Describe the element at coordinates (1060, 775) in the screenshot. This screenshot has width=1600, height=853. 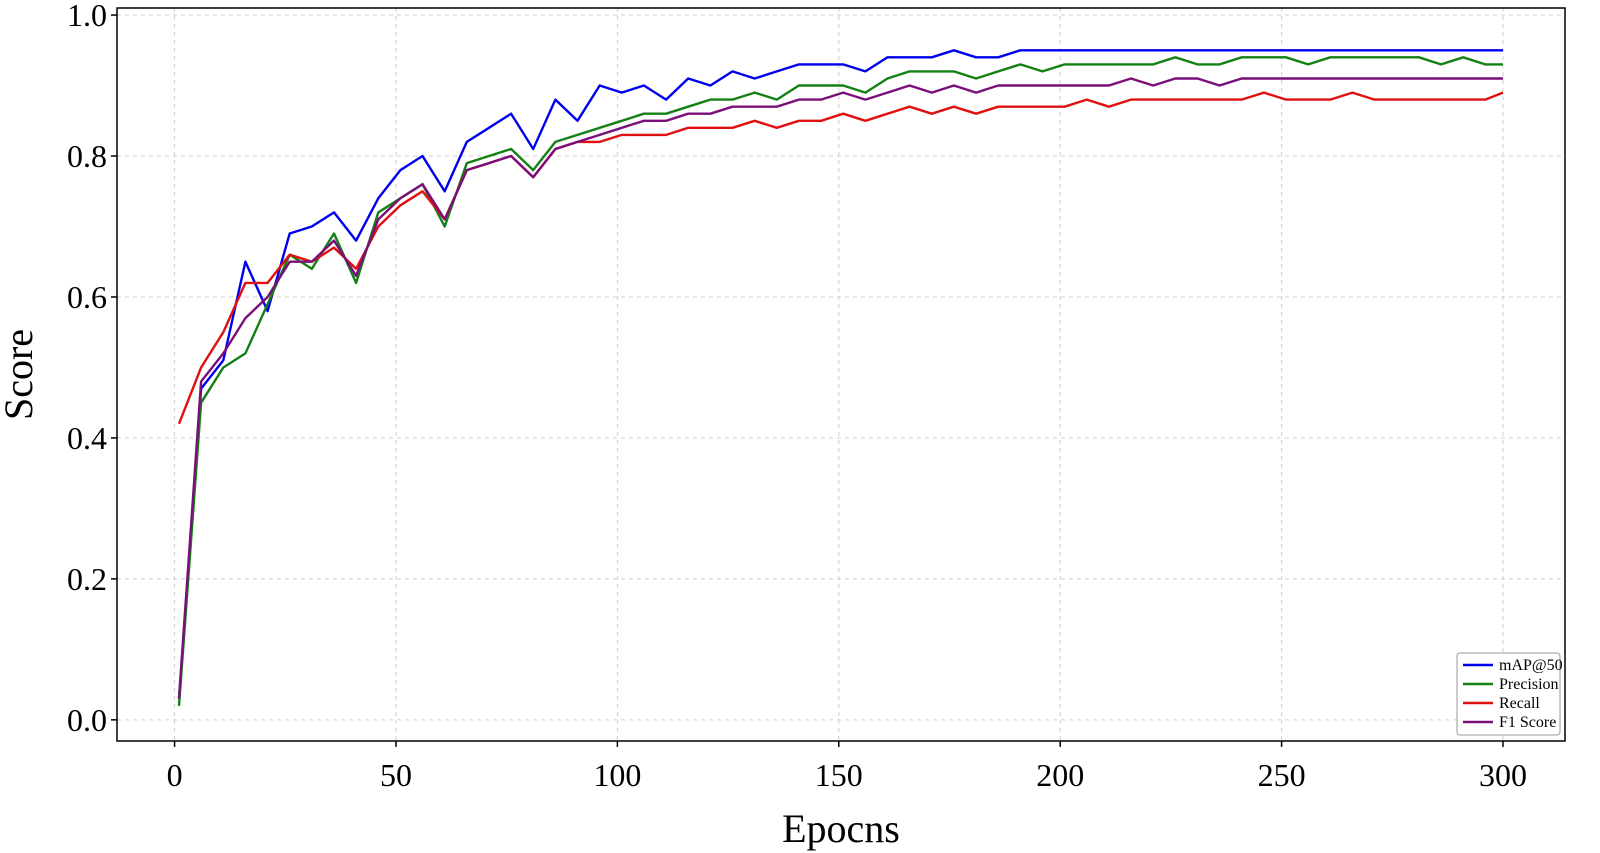
I see `x-tick-label: 200` at that location.